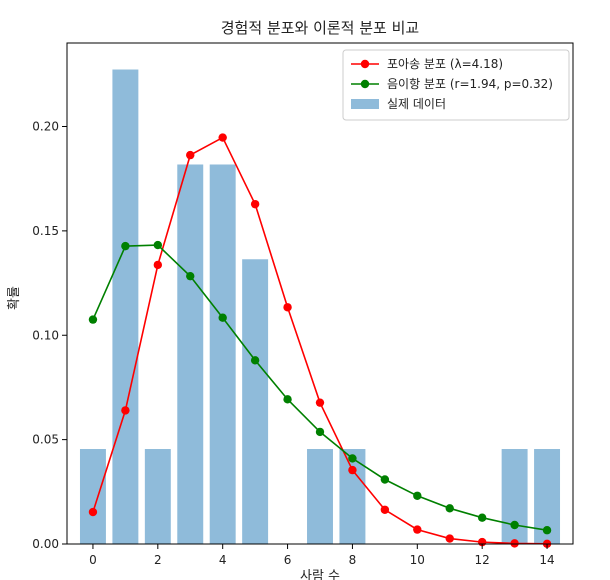 This screenshot has height=580, width=610. What do you see at coordinates (45, 544) in the screenshot?
I see `y-tick-label-0: 0.00` at bounding box center [45, 544].